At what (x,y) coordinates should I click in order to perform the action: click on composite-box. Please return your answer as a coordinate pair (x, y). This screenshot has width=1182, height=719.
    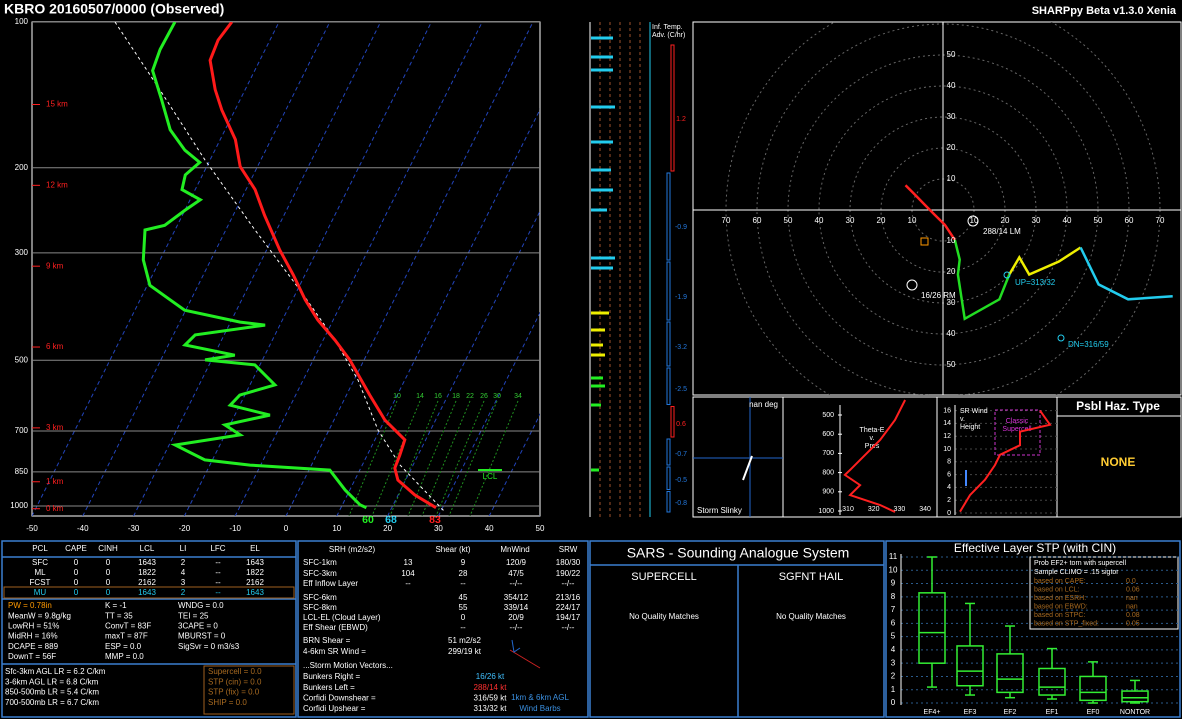
    Looking at the image, I should click on (249, 690).